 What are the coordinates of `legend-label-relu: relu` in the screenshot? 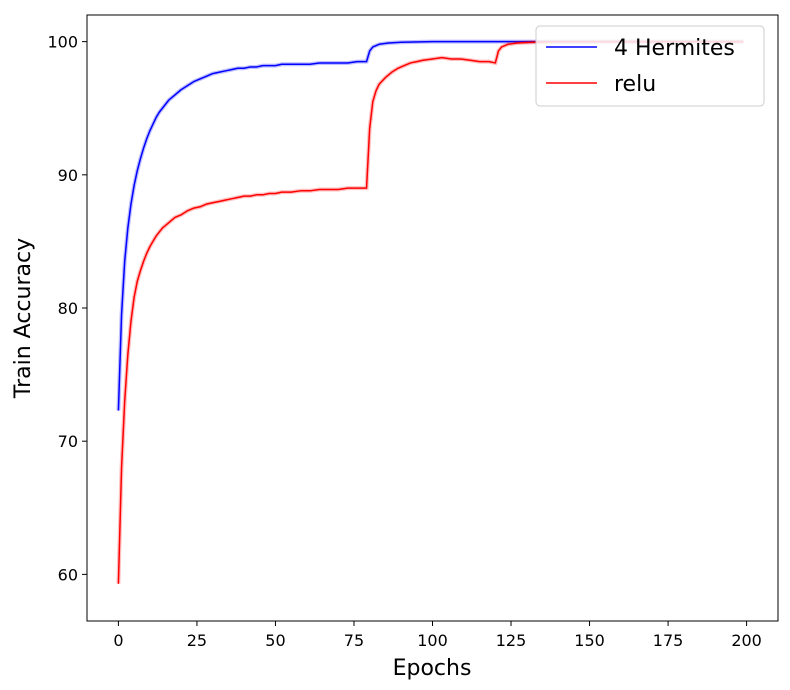 It's located at (635, 84).